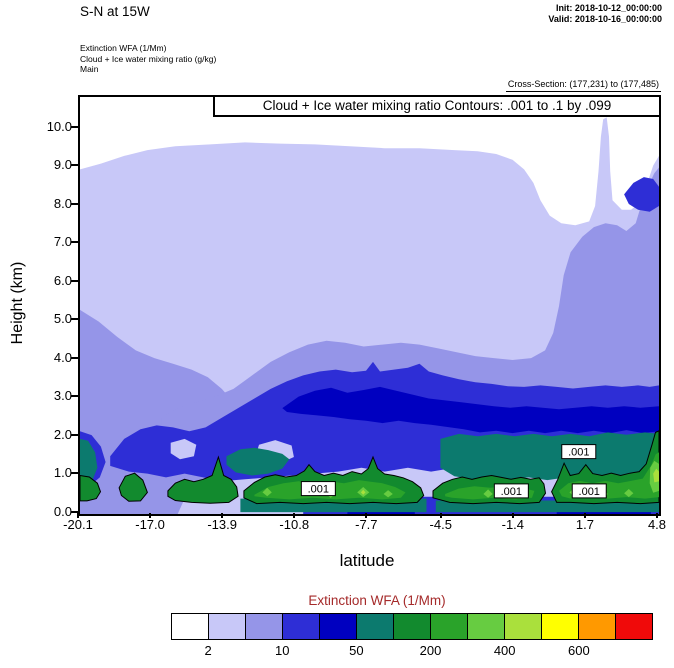 The width and height of the screenshot is (674, 668). Describe the element at coordinates (62, 319) in the screenshot. I see `y-tick-label: 5.0` at that location.